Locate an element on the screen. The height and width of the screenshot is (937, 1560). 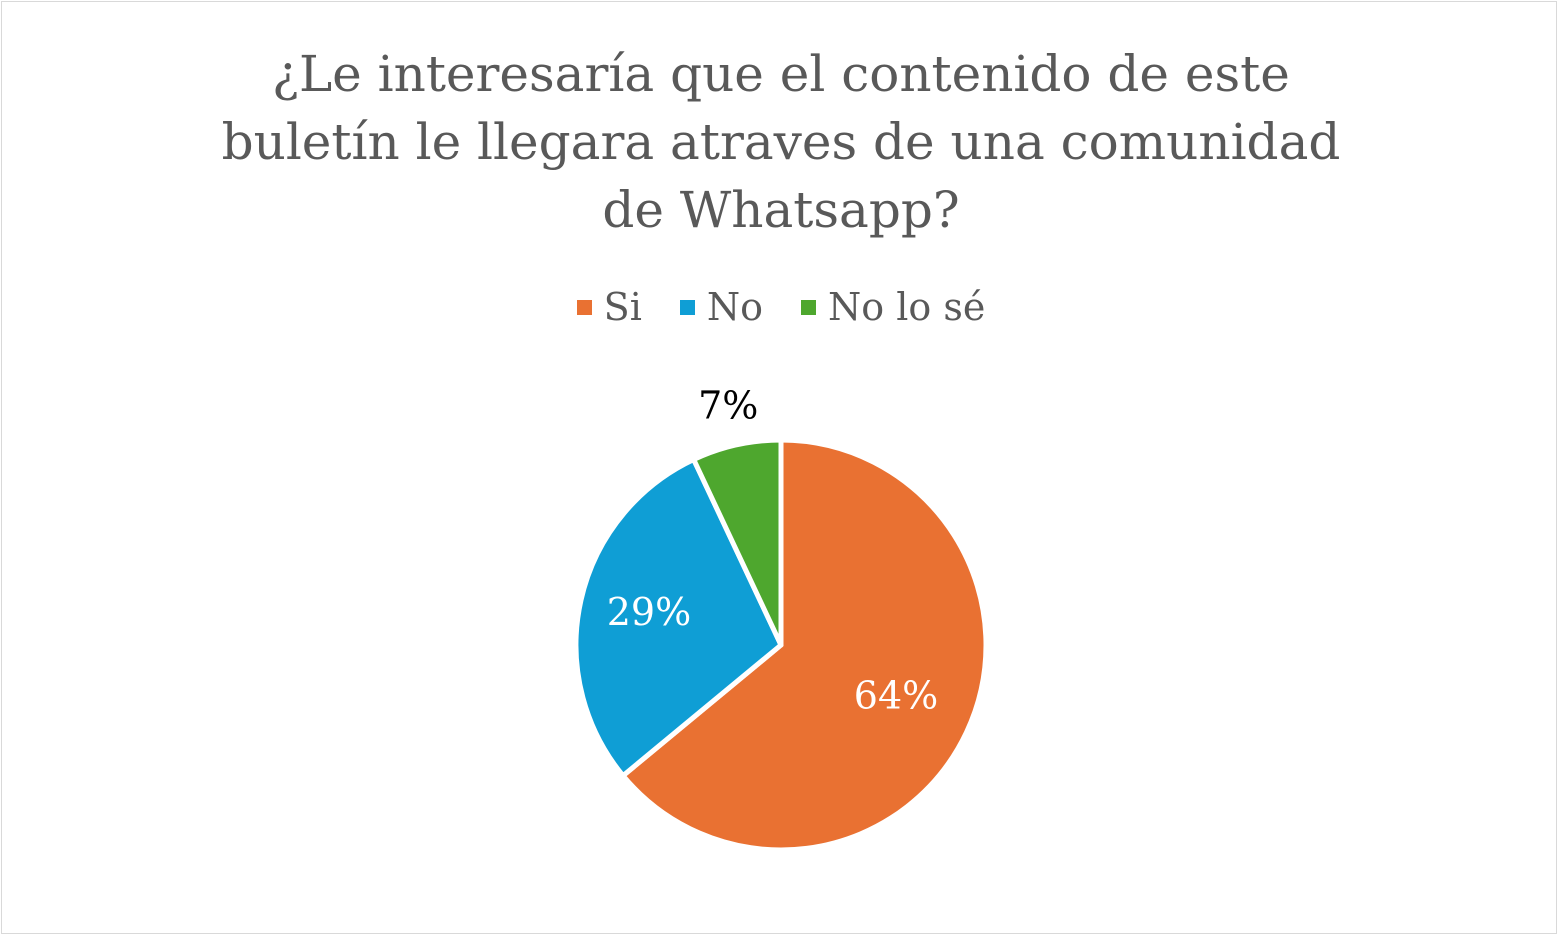
chart-title-line-1: ¿Le interesaría que el contenido de este is located at coordinates (781, 74).